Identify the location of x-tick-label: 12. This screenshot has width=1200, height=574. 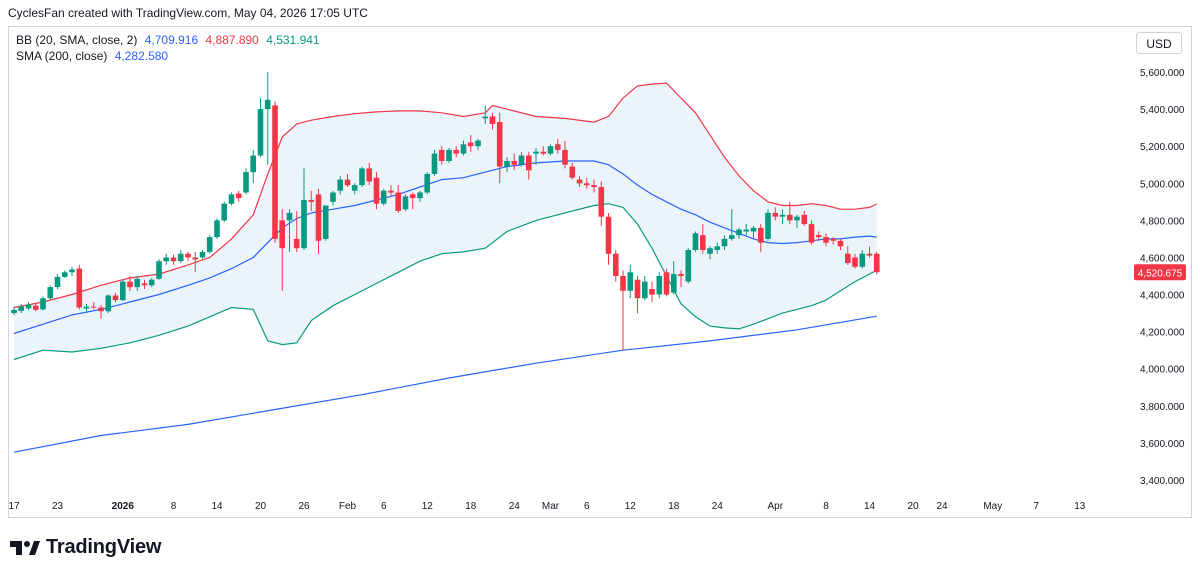
(631, 506).